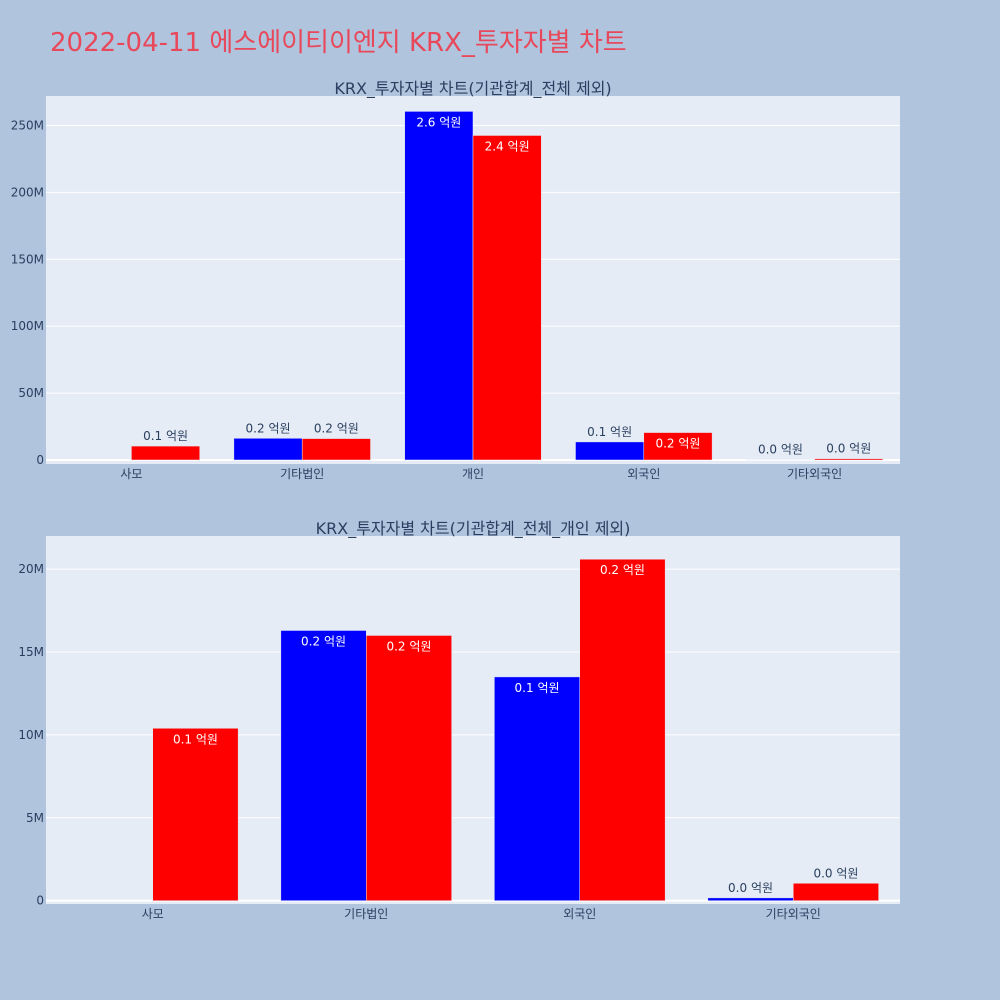  Describe the element at coordinates (27, 125) in the screenshot. I see `y-tick-label: 250M` at that location.